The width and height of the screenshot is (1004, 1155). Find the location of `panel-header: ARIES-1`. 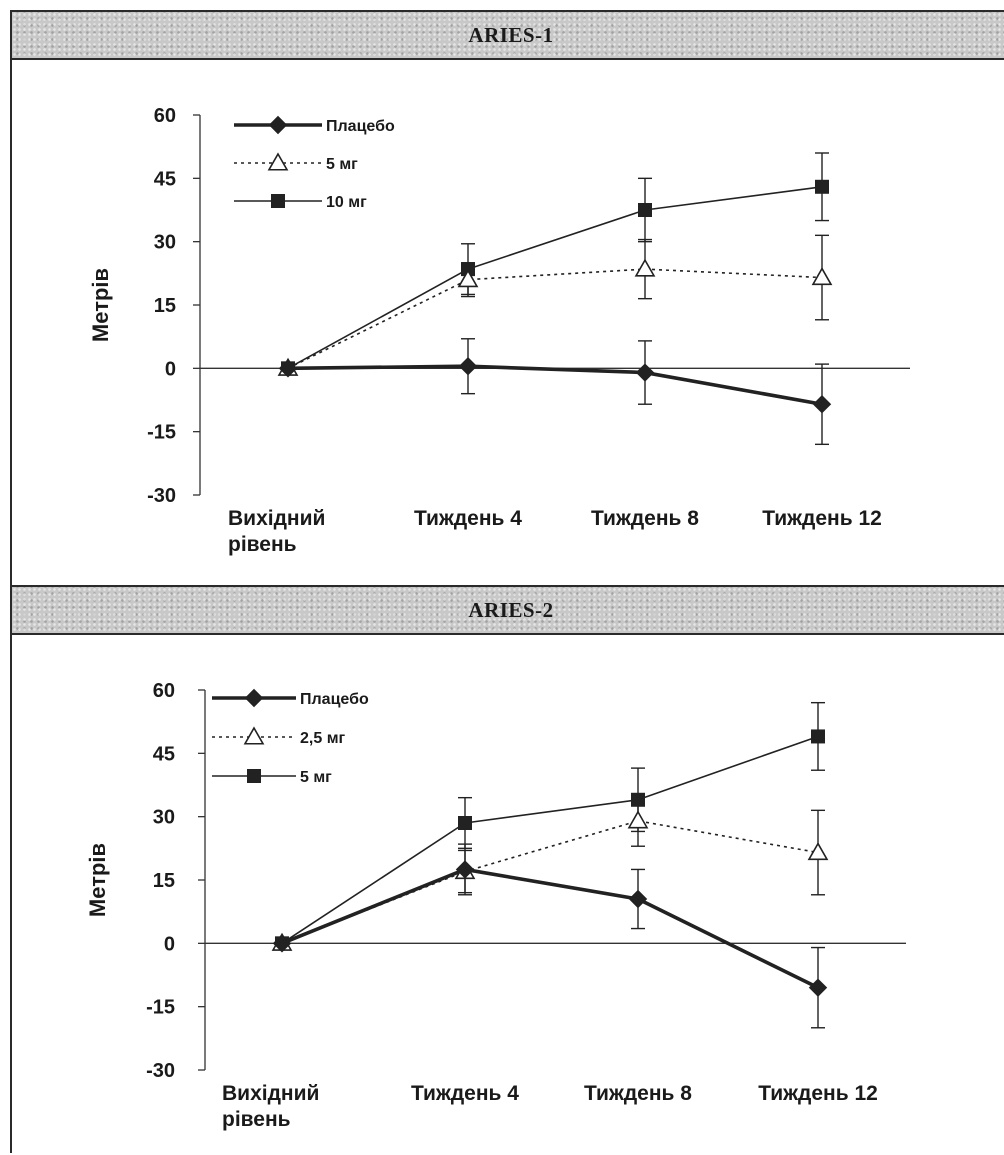

panel-header: ARIES-1 is located at coordinates (508, 36).